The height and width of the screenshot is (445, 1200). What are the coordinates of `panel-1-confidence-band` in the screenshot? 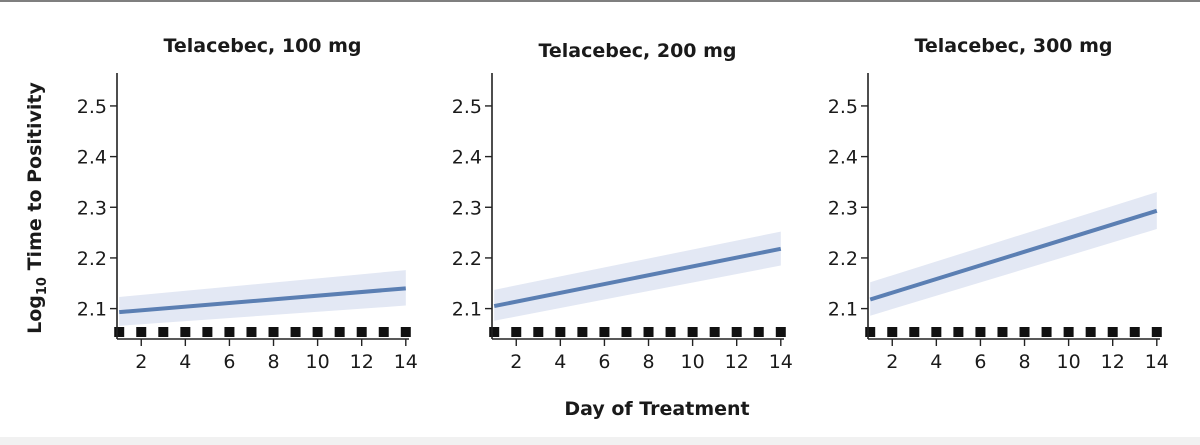 It's located at (262, 298).